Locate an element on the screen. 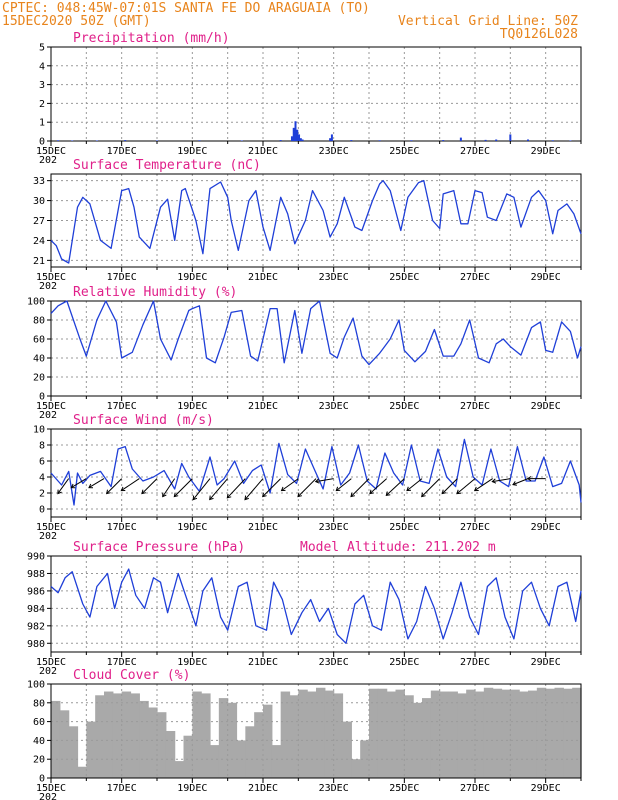 This screenshot has height=800, width=618. y-tick-label: 80 is located at coordinates (39, 321).